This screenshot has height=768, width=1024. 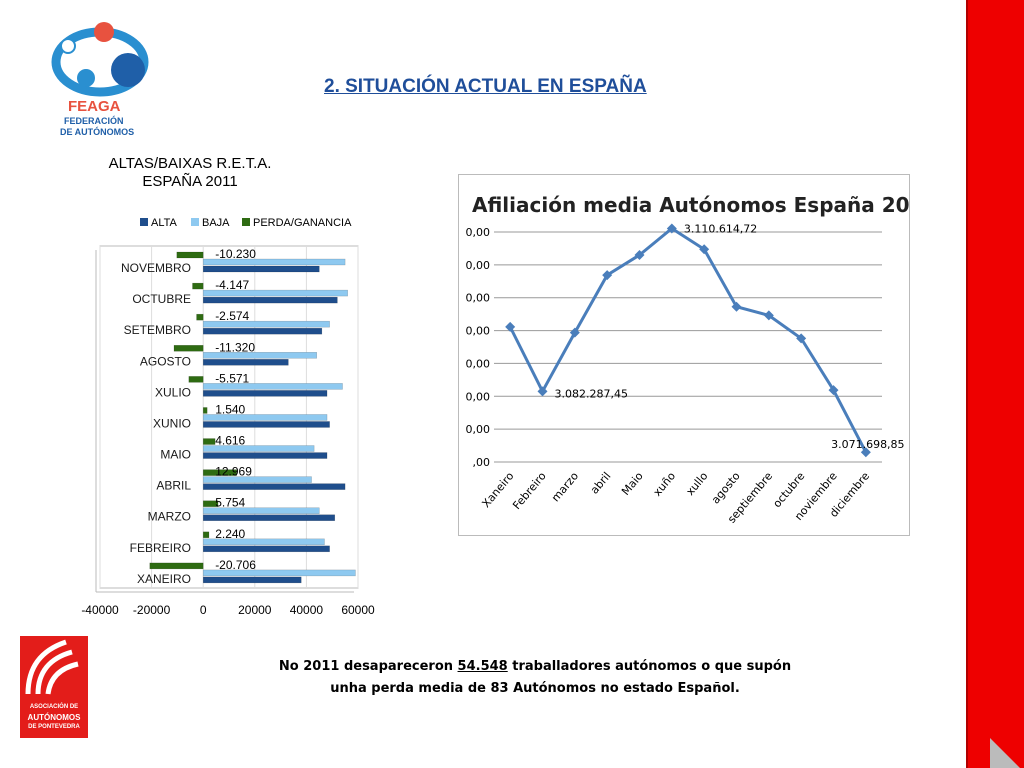 I want to click on bar-category-label: FEBREIRO, so click(x=160, y=548).